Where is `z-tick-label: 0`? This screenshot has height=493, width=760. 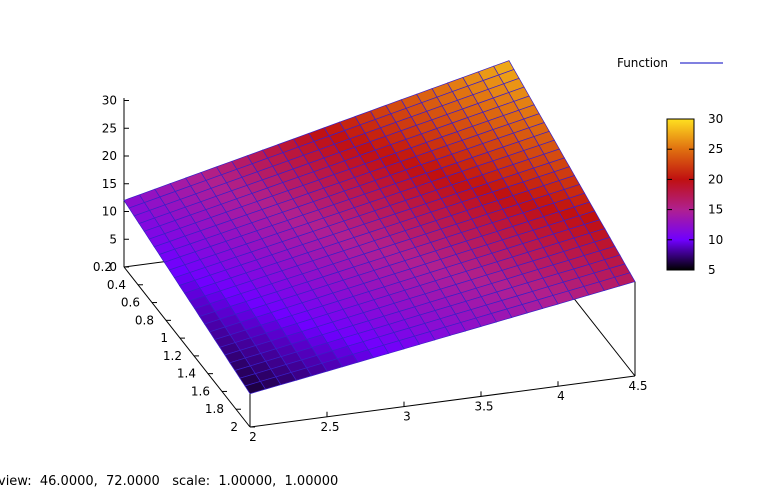 z-tick-label: 0 is located at coordinates (113, 267).